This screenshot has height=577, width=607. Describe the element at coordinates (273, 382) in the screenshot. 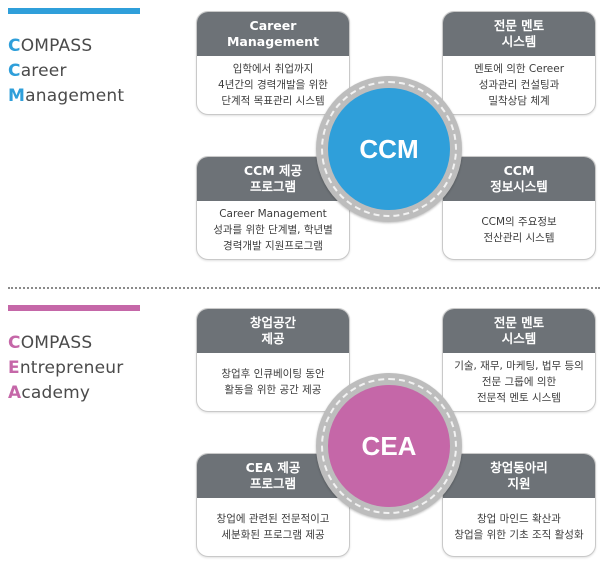

I see `card-body: 창업후 인큐베이팅 동안 활동을 위한 공간 제공` at that location.